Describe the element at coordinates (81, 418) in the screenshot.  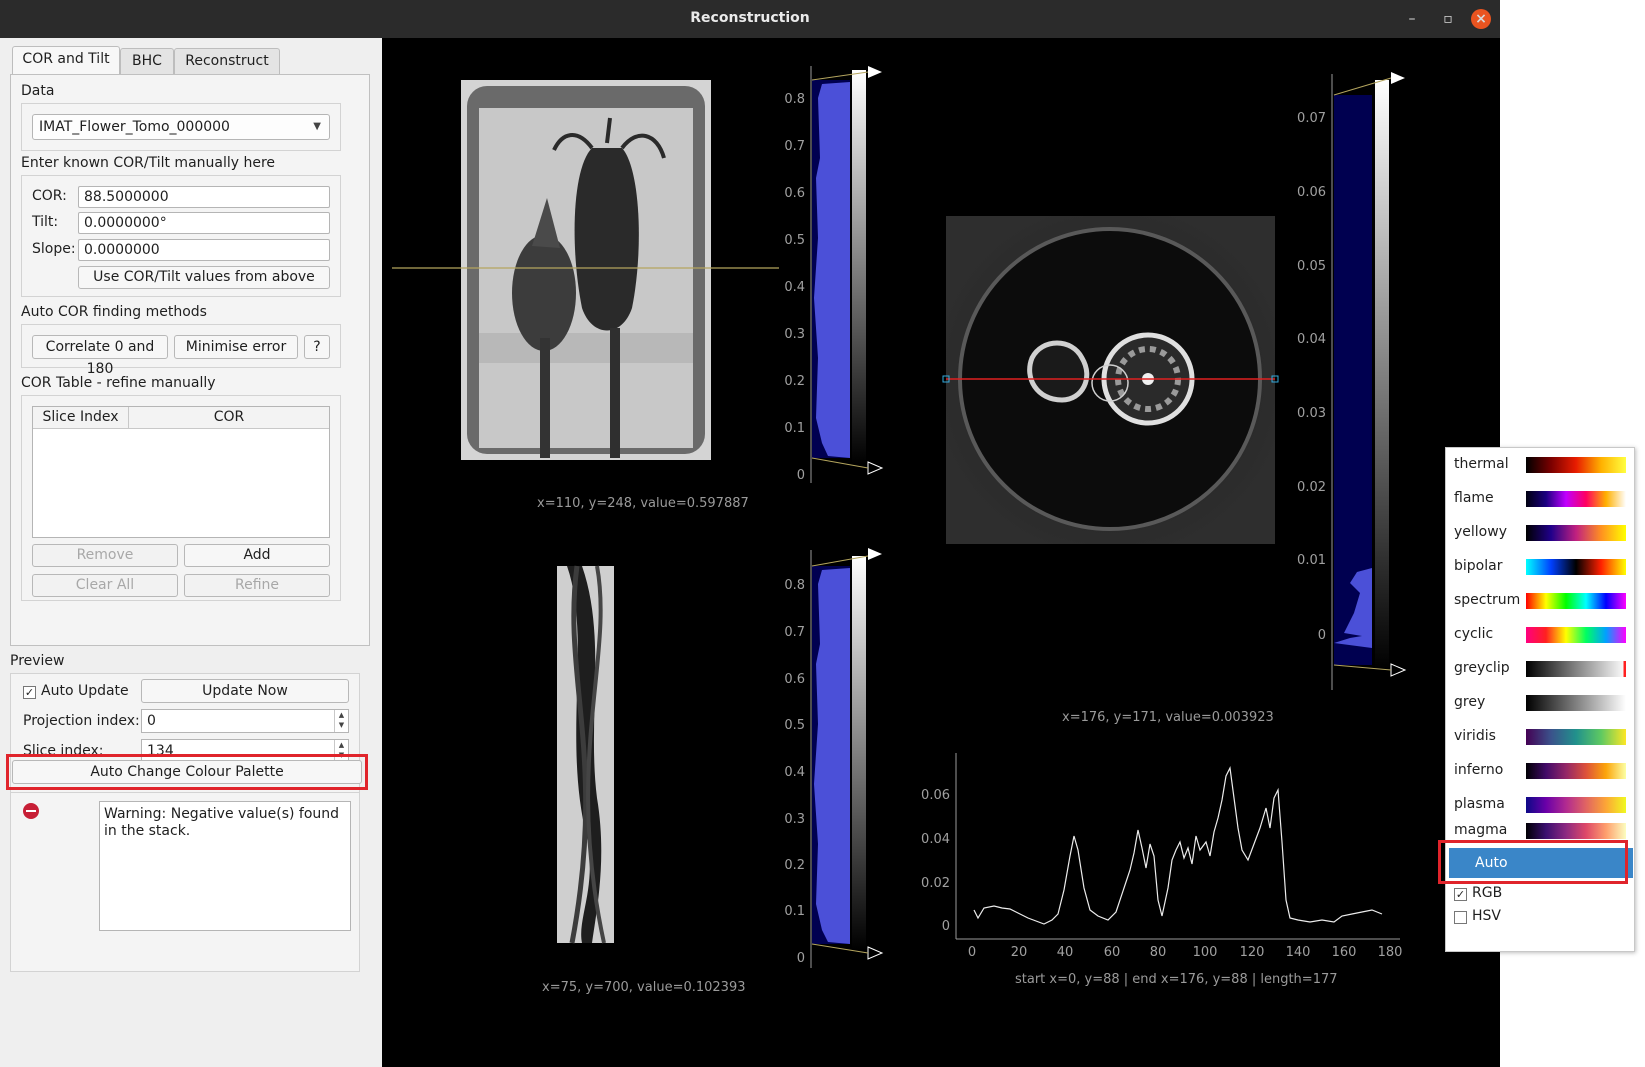
I see `col-slice-index: Slice Index` at that location.